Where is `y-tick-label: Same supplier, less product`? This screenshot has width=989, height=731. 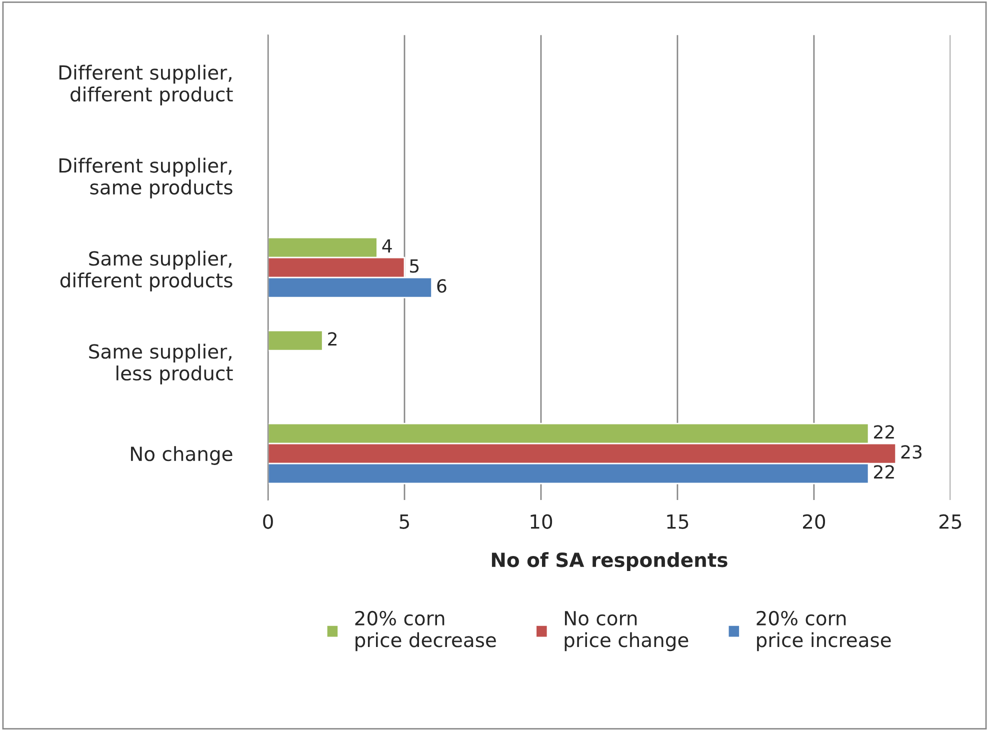
y-tick-label: Same supplier, less product is located at coordinates (161, 364).